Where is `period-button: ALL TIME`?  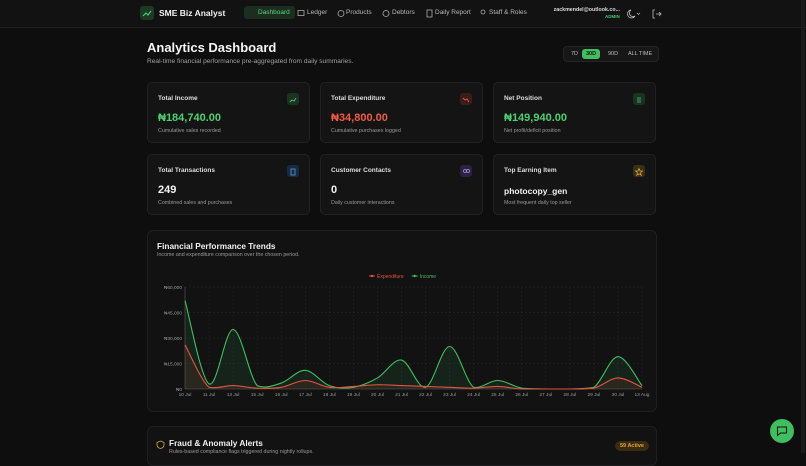
period-button: ALL TIME is located at coordinates (640, 54).